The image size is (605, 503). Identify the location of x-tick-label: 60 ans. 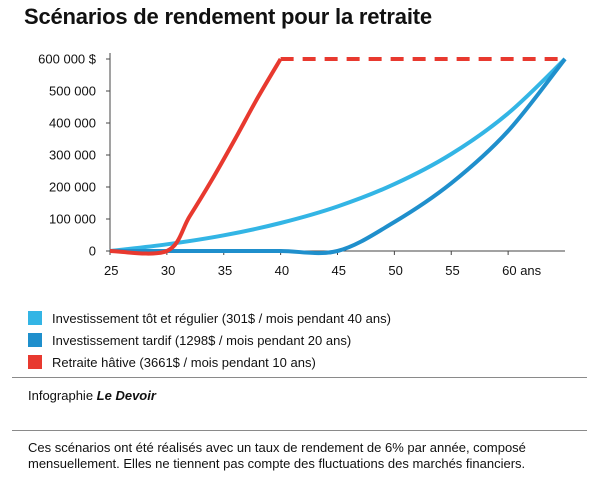
(522, 270).